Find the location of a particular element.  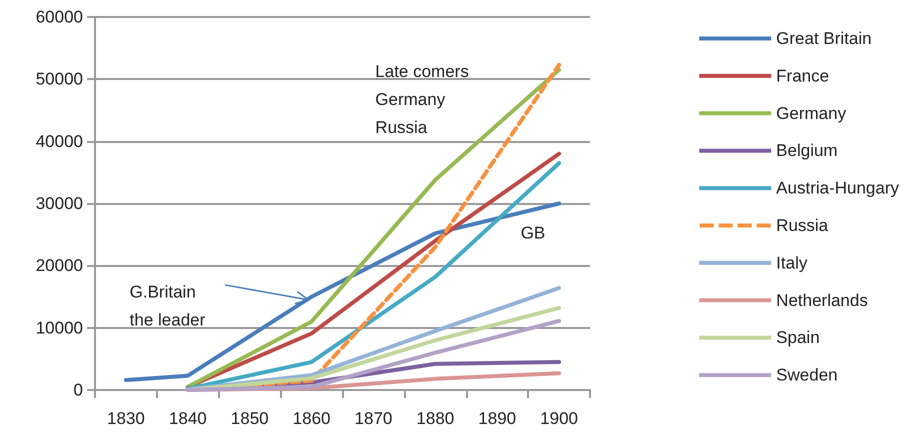

annotation: Late comers Germany Russia is located at coordinates (424, 99).